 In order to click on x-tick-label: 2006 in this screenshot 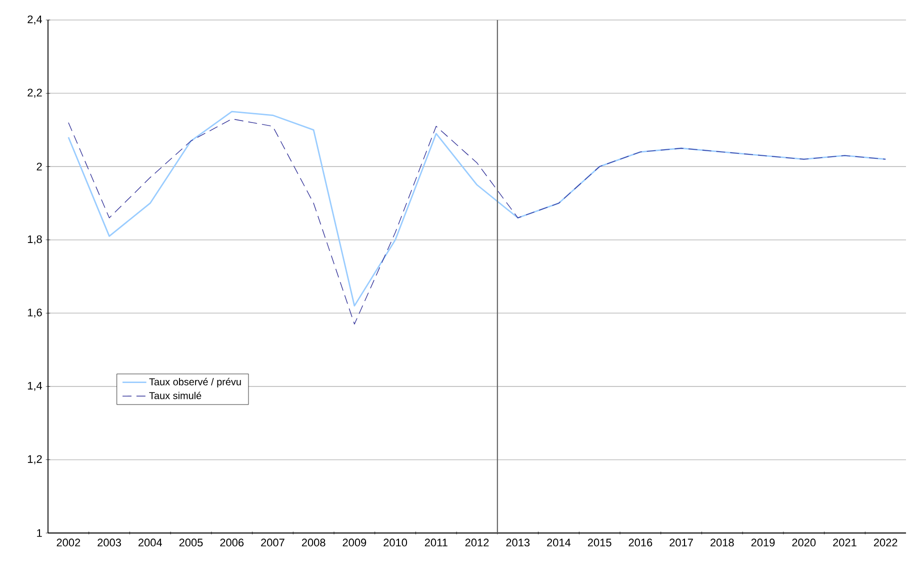, I will do `click(232, 542)`.